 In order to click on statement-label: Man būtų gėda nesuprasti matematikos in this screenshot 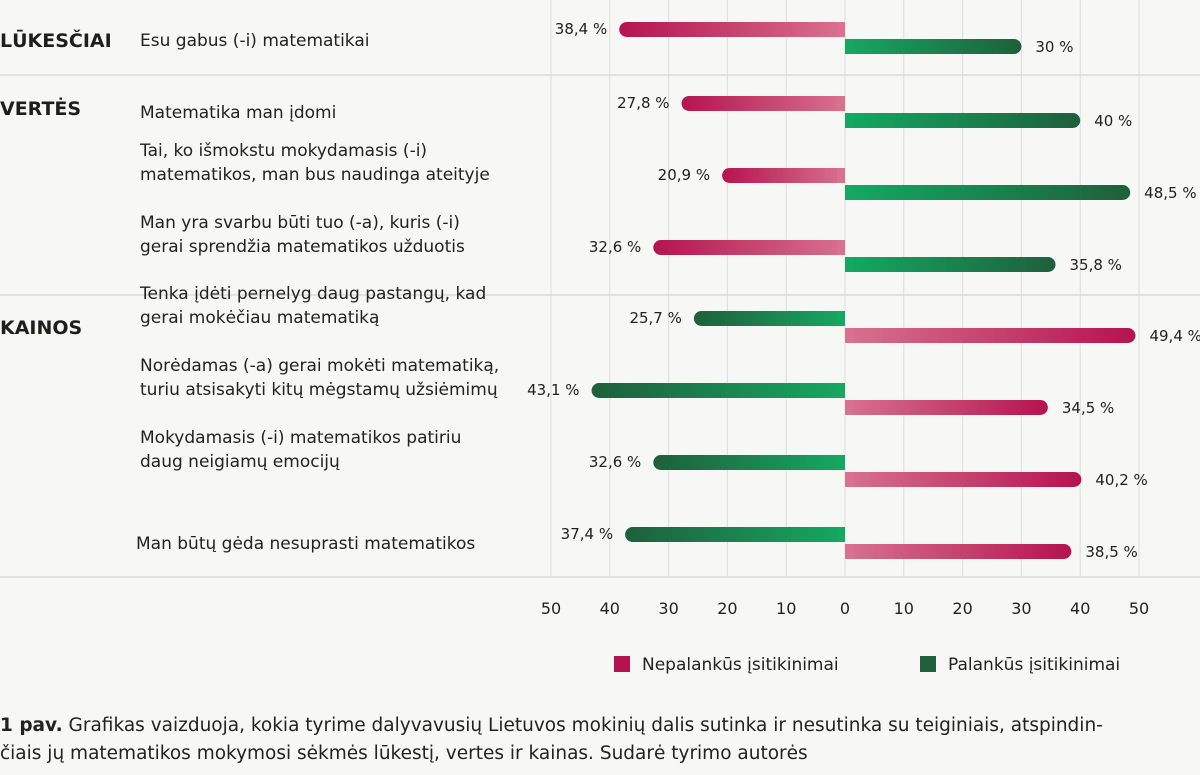, I will do `click(305, 544)`.